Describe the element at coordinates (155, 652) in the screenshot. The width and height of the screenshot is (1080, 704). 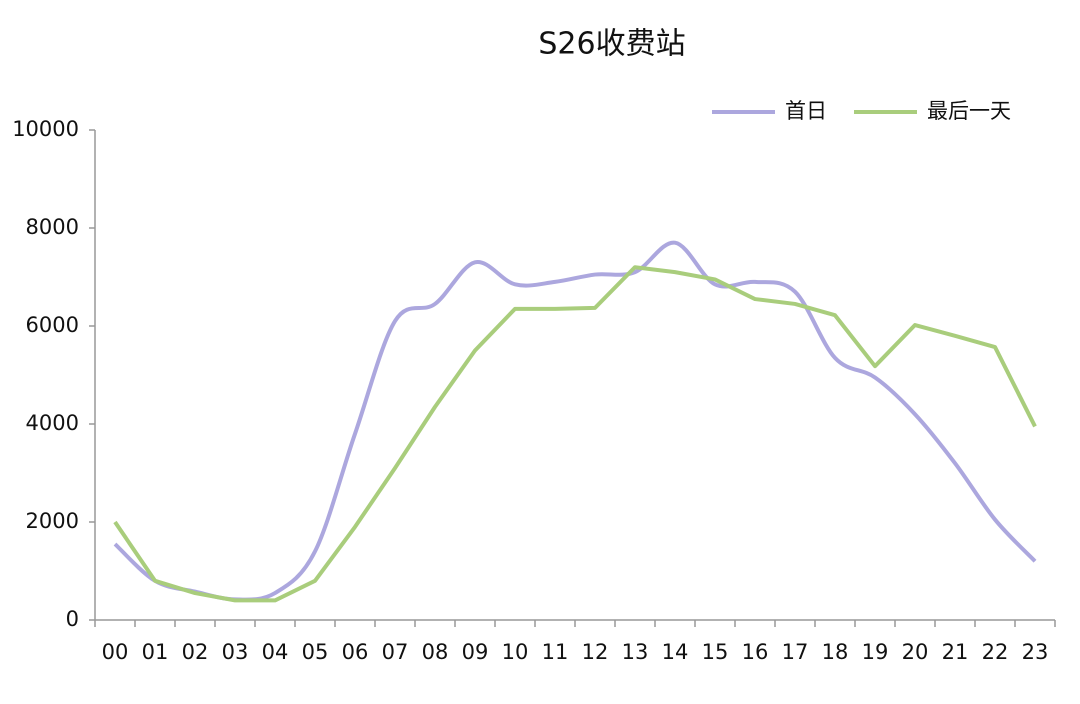
I see `x-tick-label: 01` at that location.